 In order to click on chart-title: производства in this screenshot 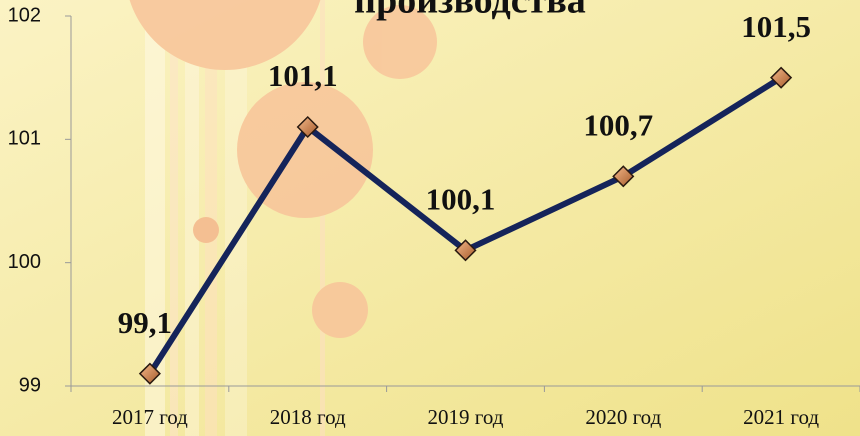, I will do `click(470, 11)`.